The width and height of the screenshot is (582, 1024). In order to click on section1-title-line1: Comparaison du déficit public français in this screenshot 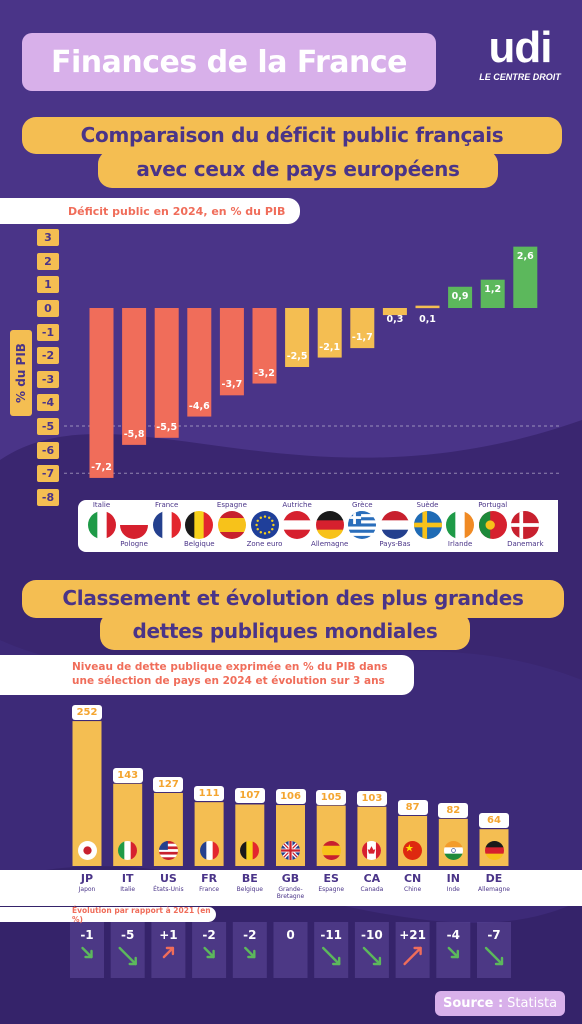, I will do `click(292, 135)`.